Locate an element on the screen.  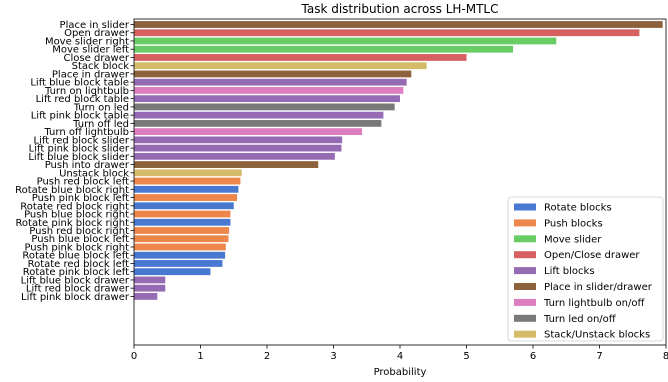
y-tick-label: Rotate red block right is located at coordinates (74, 206).